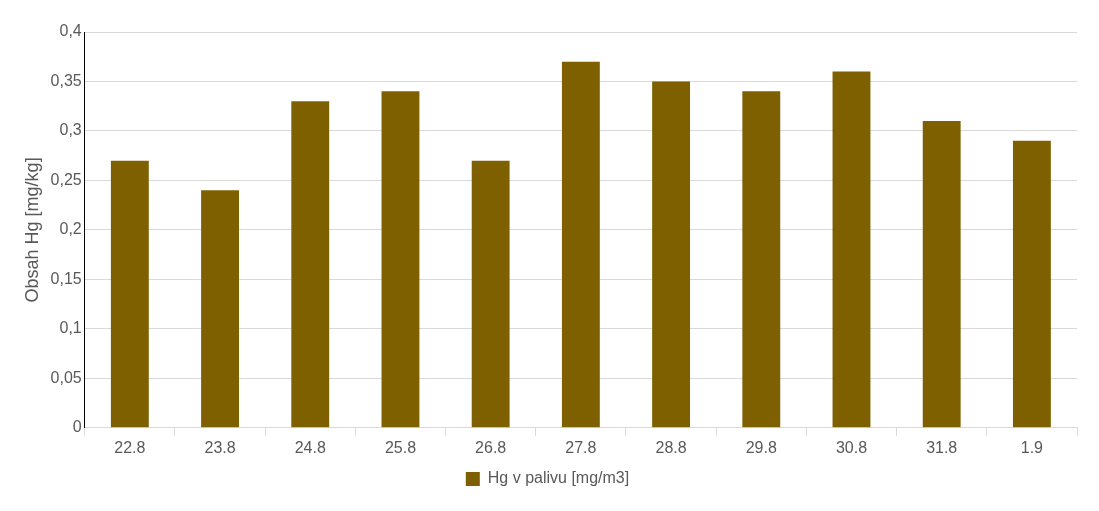 The width and height of the screenshot is (1099, 511). What do you see at coordinates (66, 80) in the screenshot?
I see `y-tick-label: 0,35` at bounding box center [66, 80].